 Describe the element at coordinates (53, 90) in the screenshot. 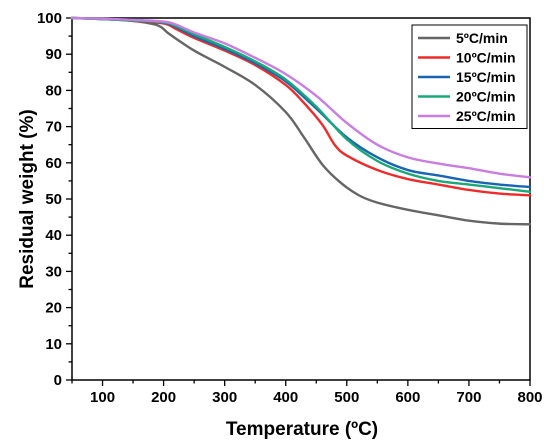

I see `y-tick-label: 80` at that location.